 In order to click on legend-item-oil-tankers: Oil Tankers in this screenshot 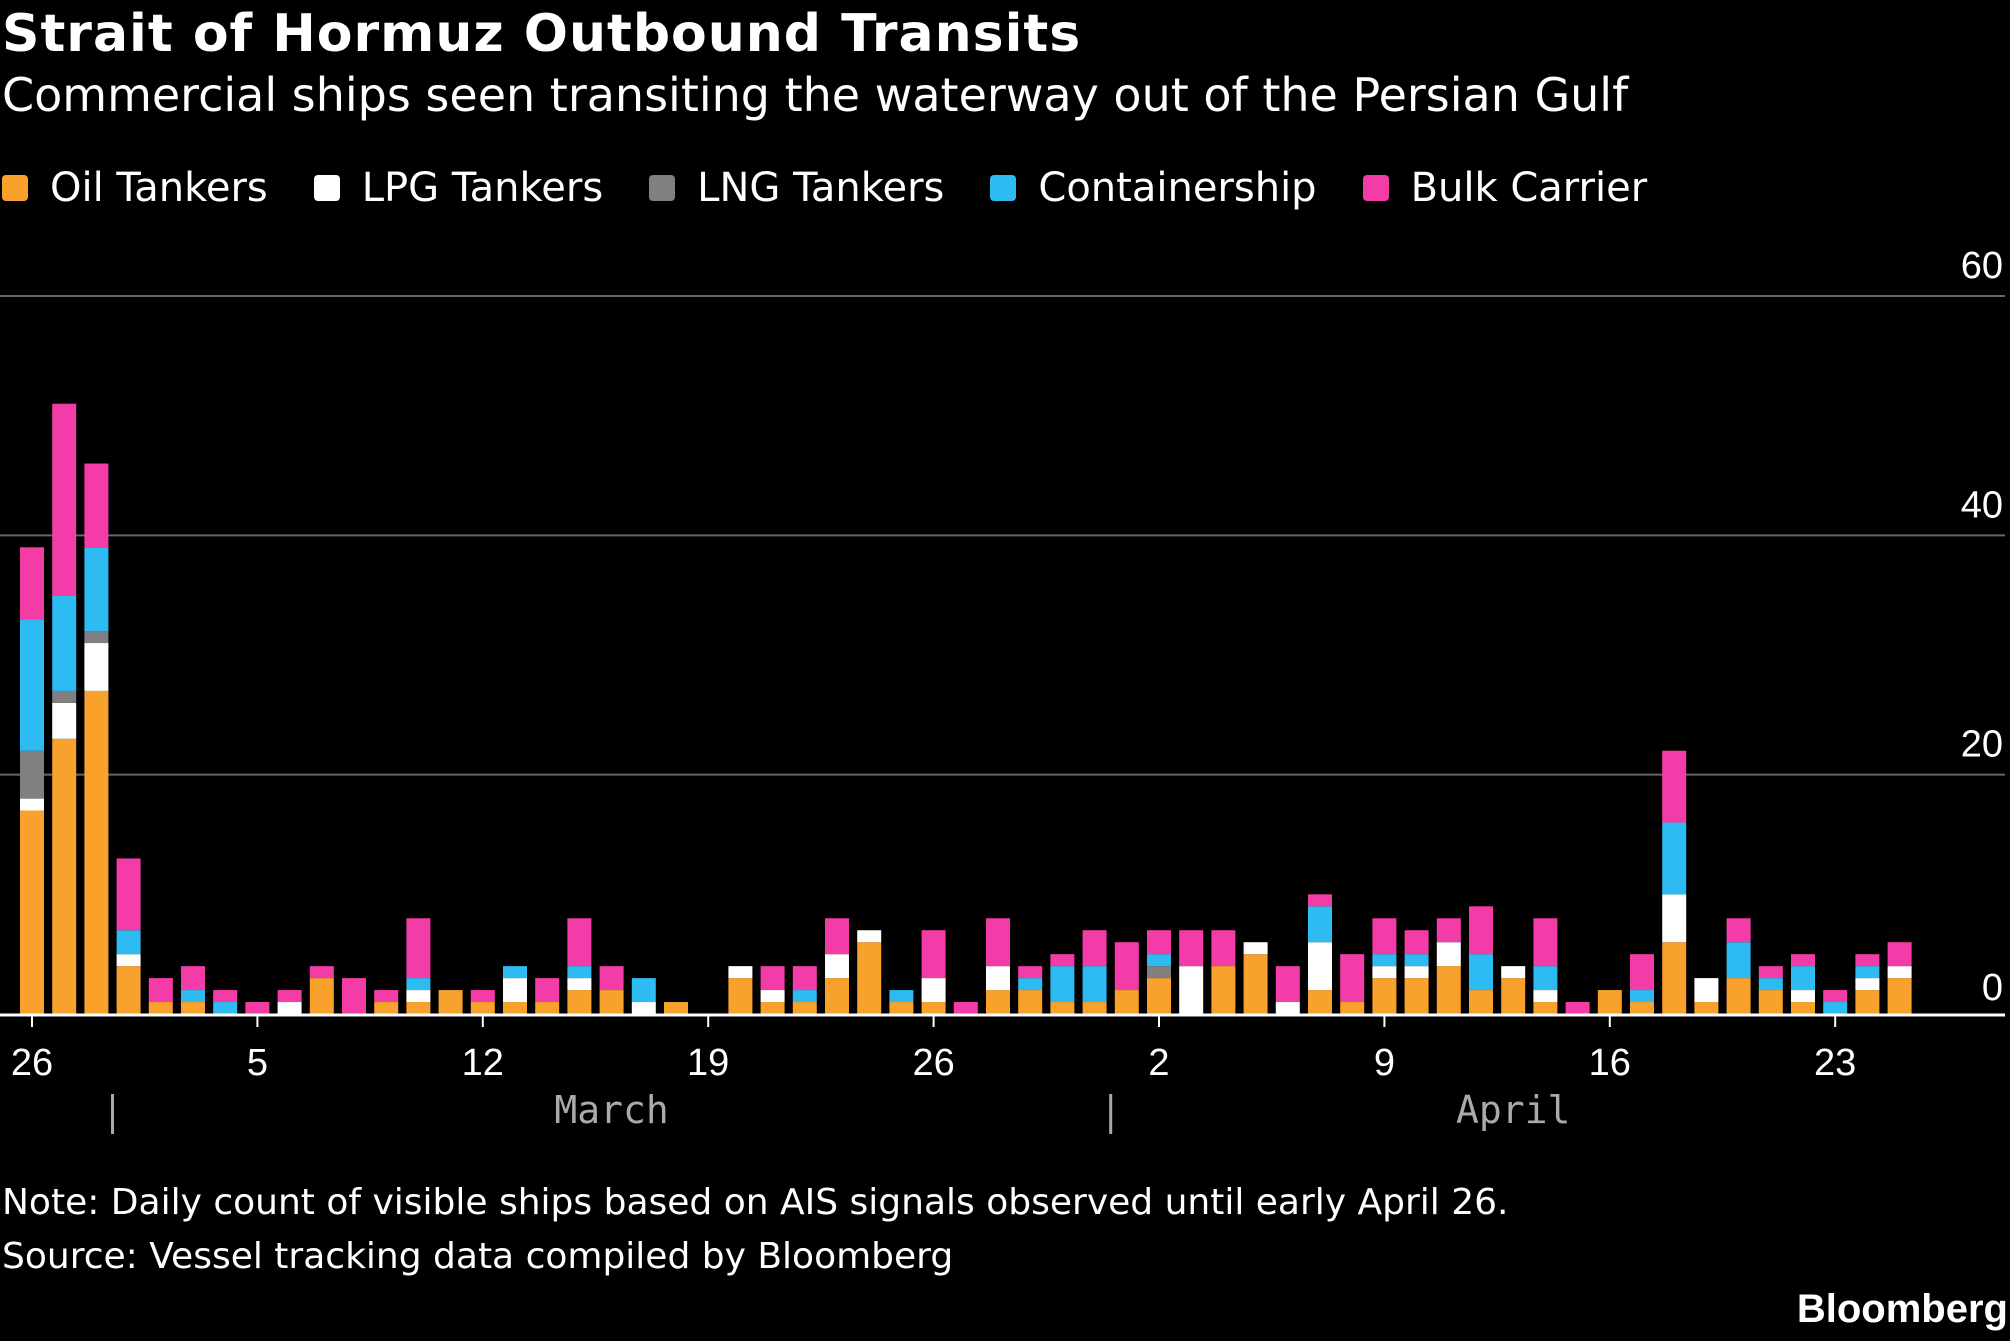, I will do `click(134, 188)`.